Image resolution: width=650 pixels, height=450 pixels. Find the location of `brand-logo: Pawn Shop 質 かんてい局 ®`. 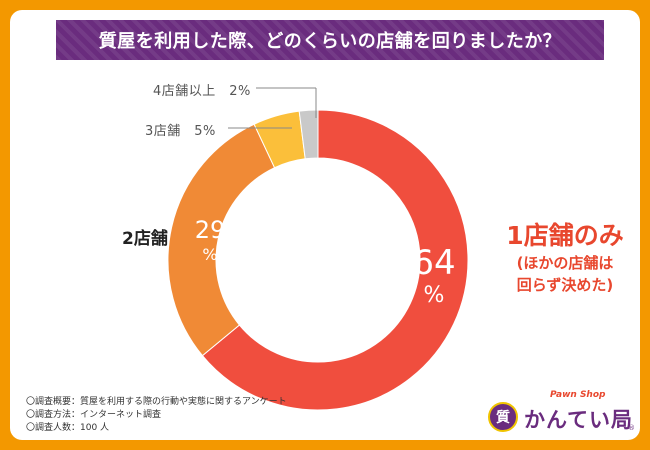

brand-logo: Pawn Shop 質 かんてい局 ® is located at coordinates (560, 415).